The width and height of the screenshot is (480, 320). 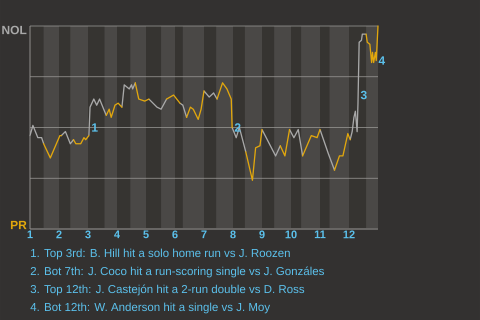 What do you see at coordinates (167, 290) in the screenshot?
I see `text: 3. Top 12th: J. Castejón hit a 2-run double vs D. Ross` at bounding box center [167, 290].